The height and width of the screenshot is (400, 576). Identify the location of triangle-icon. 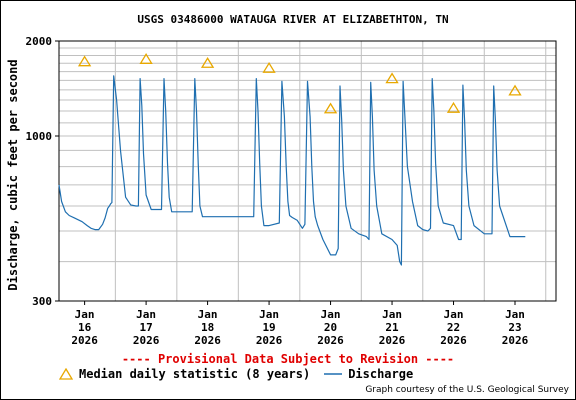
(66, 374).